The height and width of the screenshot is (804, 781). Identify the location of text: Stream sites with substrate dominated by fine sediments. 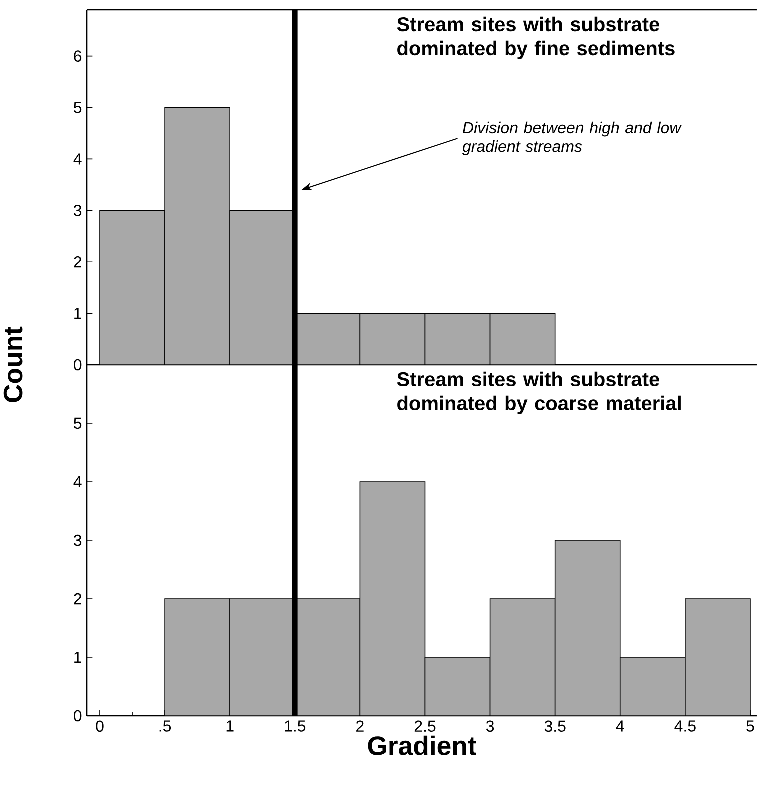
(536, 38).